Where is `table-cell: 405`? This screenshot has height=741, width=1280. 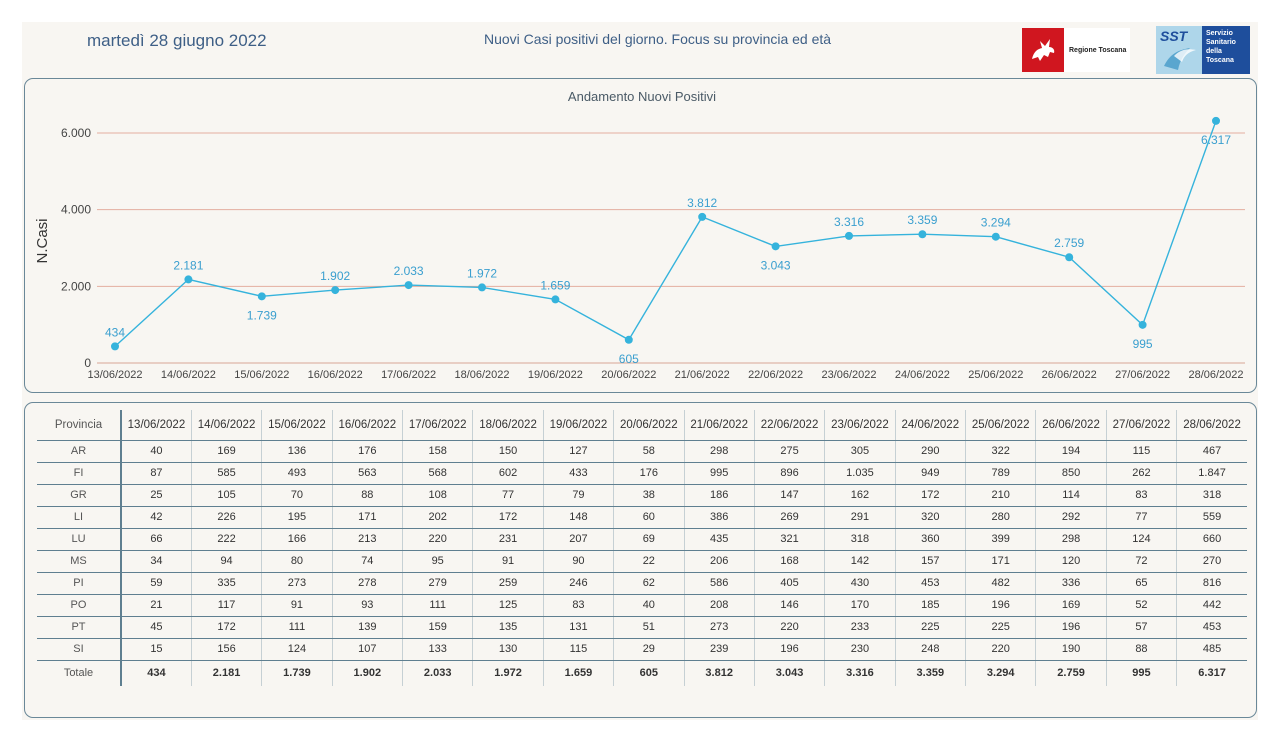
table-cell: 405 is located at coordinates (790, 583).